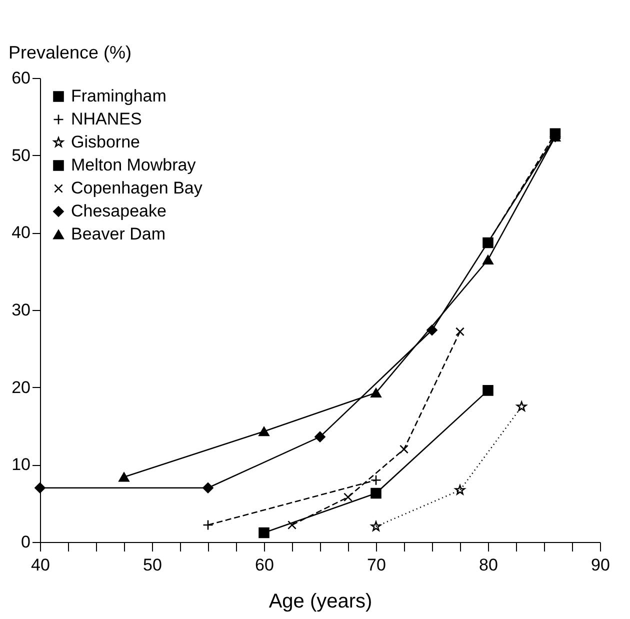 This screenshot has width=630, height=619. What do you see at coordinates (106, 119) in the screenshot?
I see `legend-label: NHANES` at bounding box center [106, 119].